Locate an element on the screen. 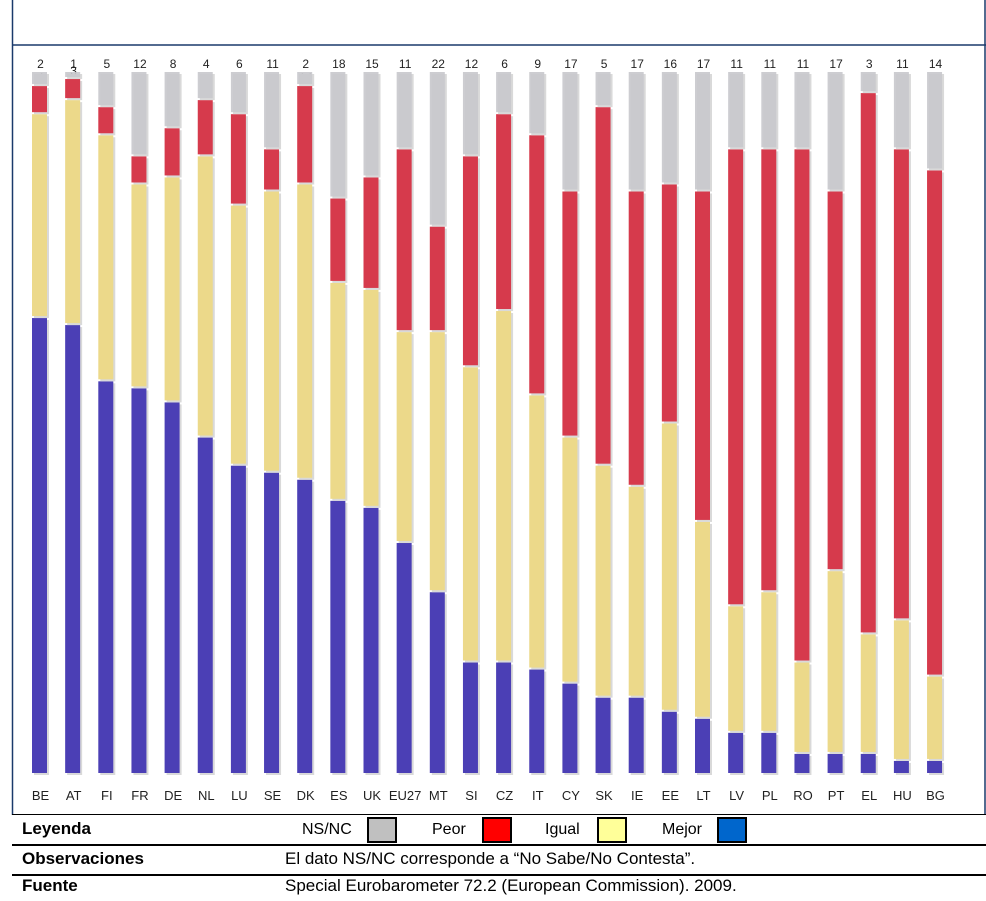 This screenshot has height=901, width=986. bar-peor-at is located at coordinates (73, 89).